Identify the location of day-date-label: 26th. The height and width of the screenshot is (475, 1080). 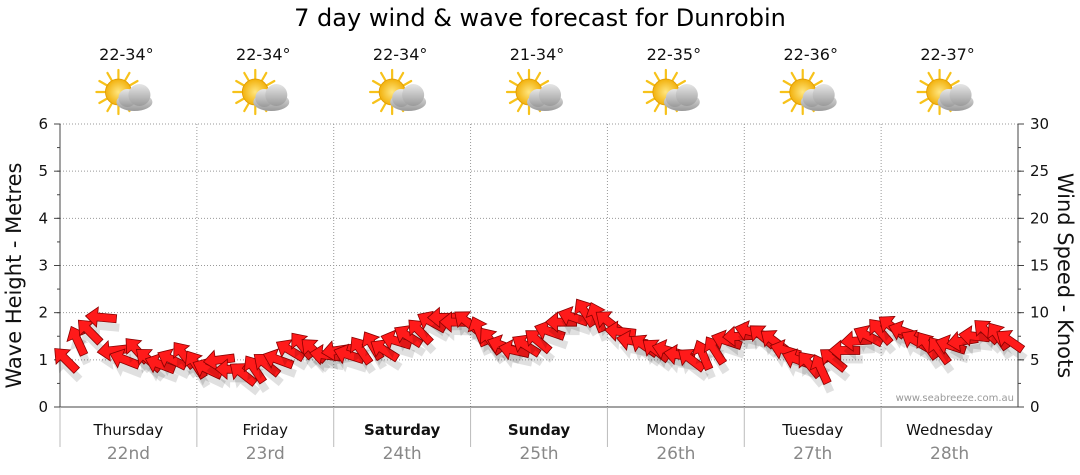
(675, 454).